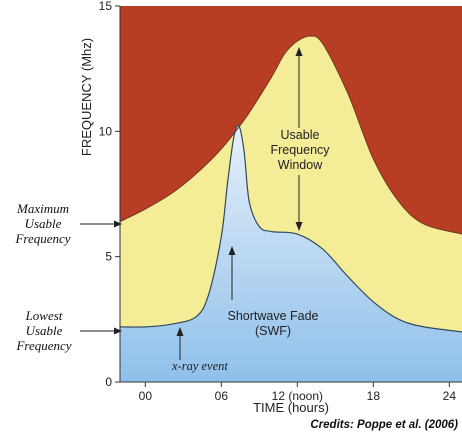 The width and height of the screenshot is (462, 434). I want to click on luf-label-line-2: Usable, so click(44, 330).